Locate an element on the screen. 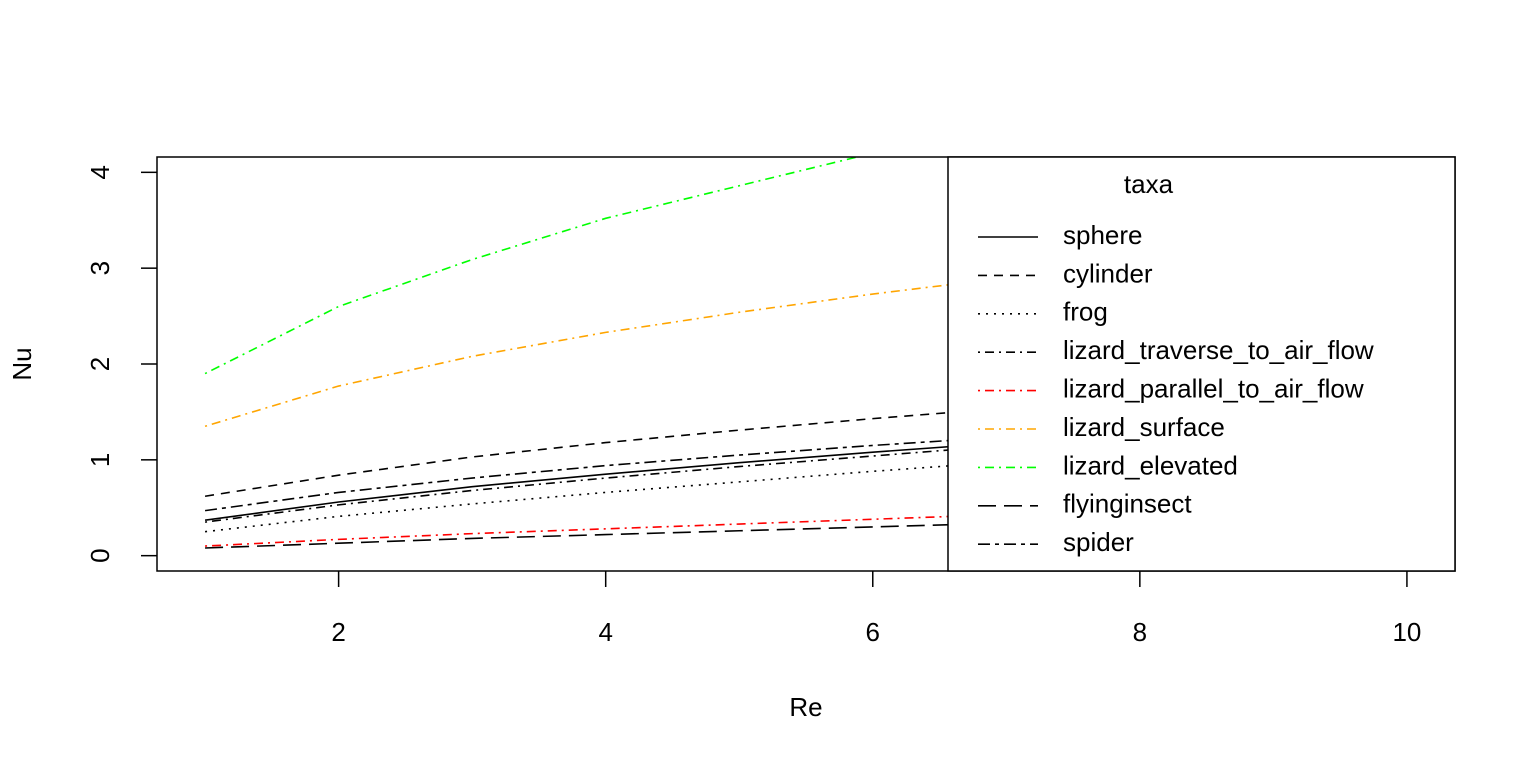  x-tick-label: 6 is located at coordinates (873, 632).